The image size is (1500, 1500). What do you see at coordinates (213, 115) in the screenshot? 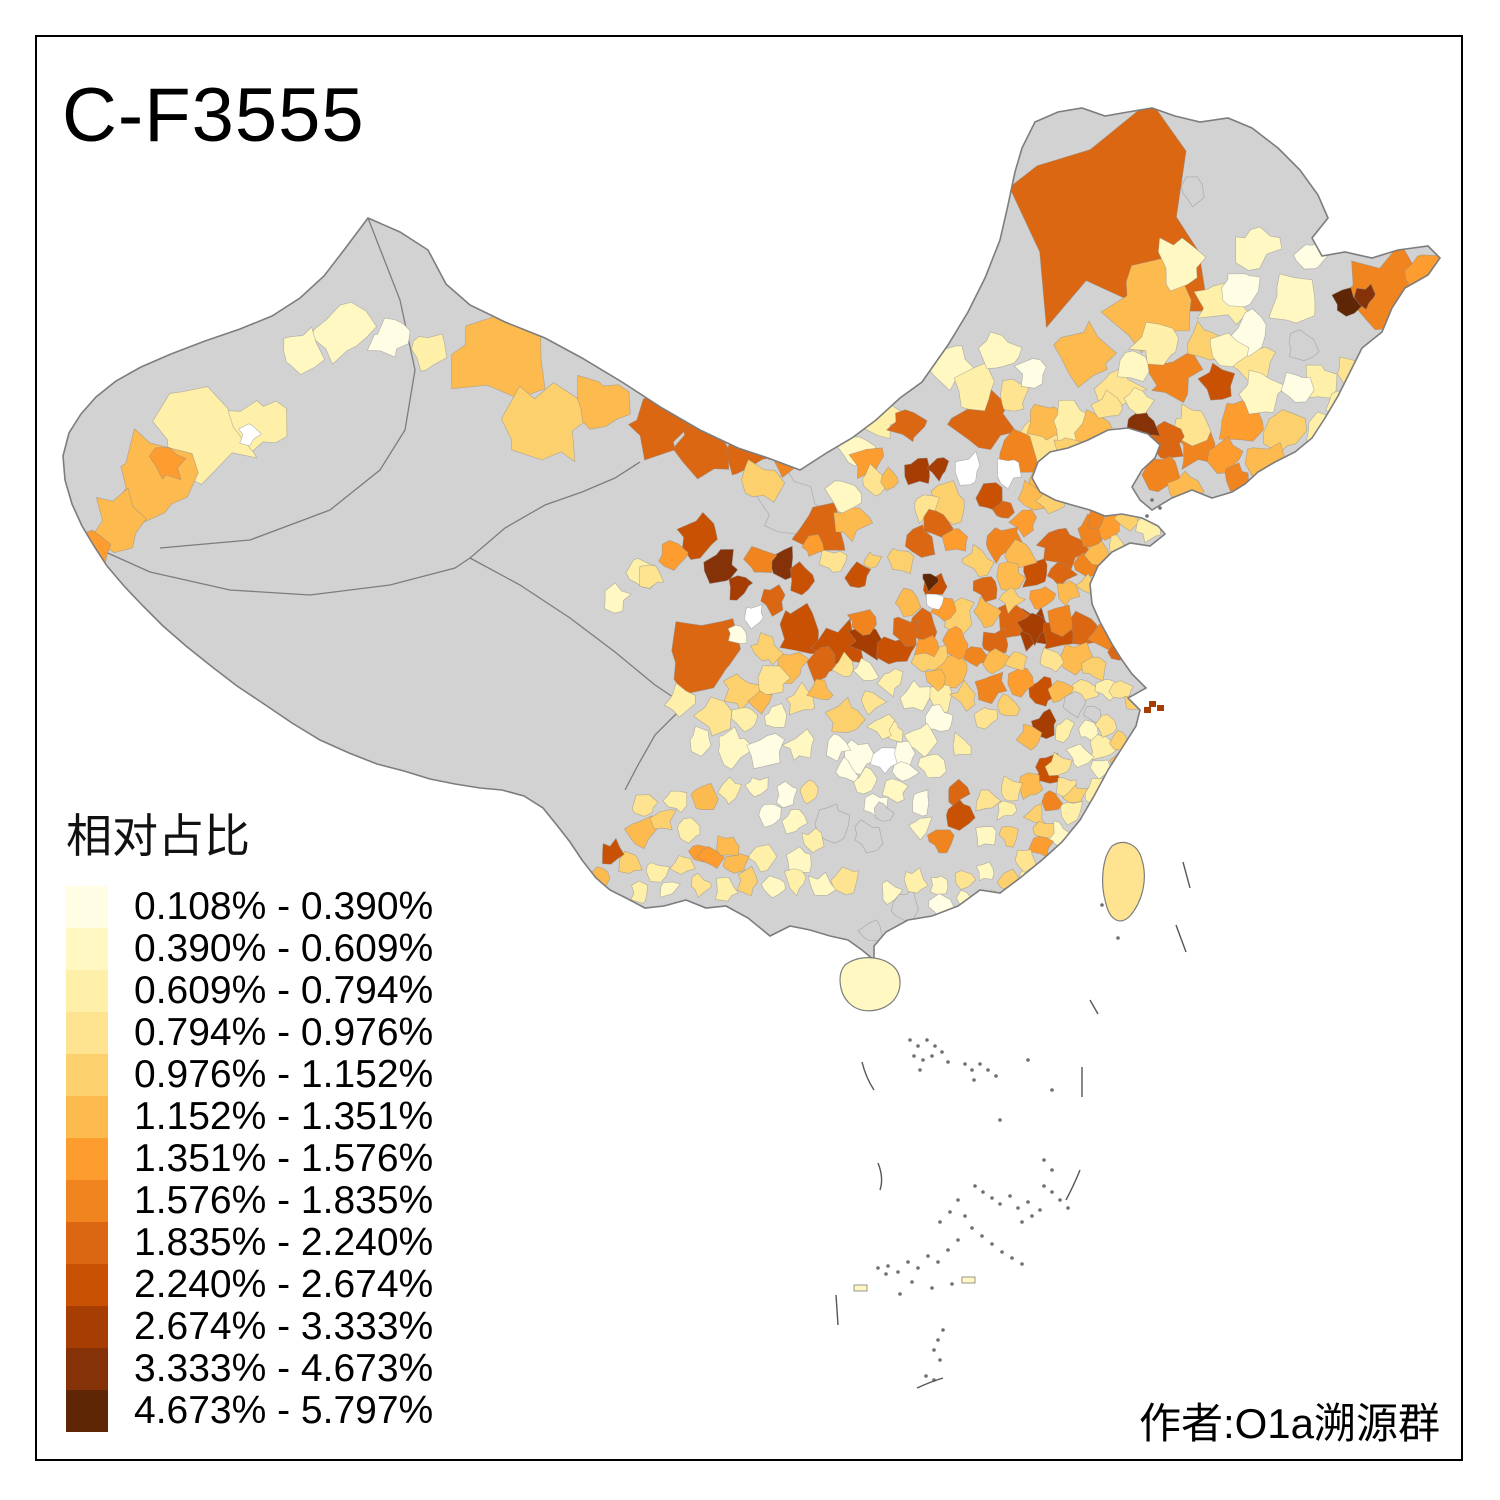
I see `page-title: C-F3555` at bounding box center [213, 115].